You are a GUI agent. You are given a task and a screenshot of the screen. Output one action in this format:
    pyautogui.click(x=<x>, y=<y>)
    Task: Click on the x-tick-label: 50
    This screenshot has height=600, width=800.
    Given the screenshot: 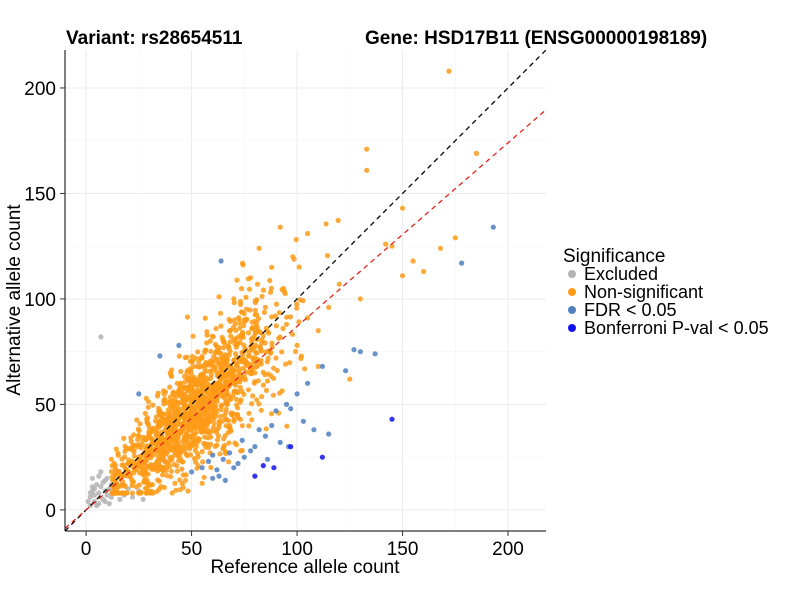 What is the action you would take?
    pyautogui.click(x=191, y=549)
    